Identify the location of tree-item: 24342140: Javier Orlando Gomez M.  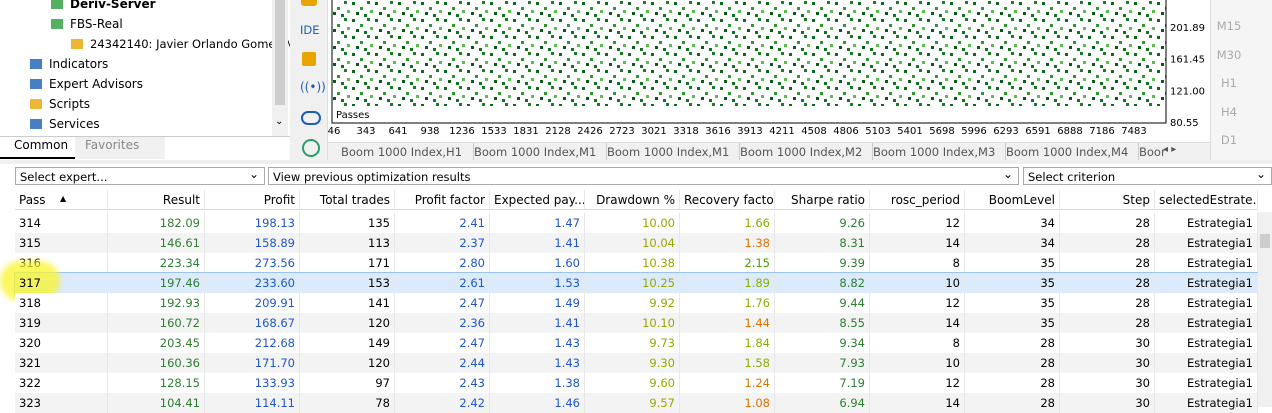
(193, 44).